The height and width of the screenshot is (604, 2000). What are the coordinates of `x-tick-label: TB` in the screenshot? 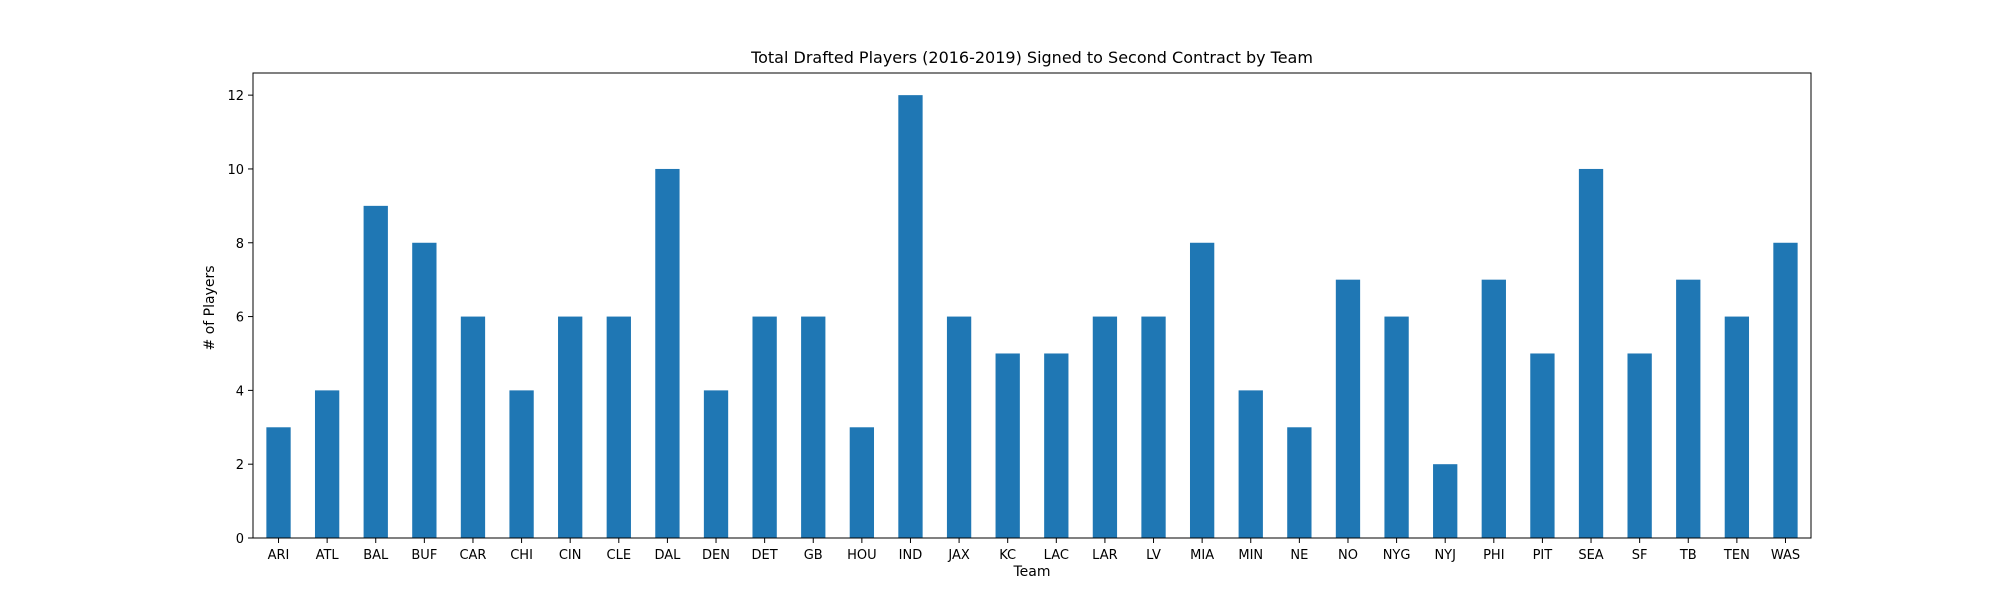 It's located at (1688, 555).